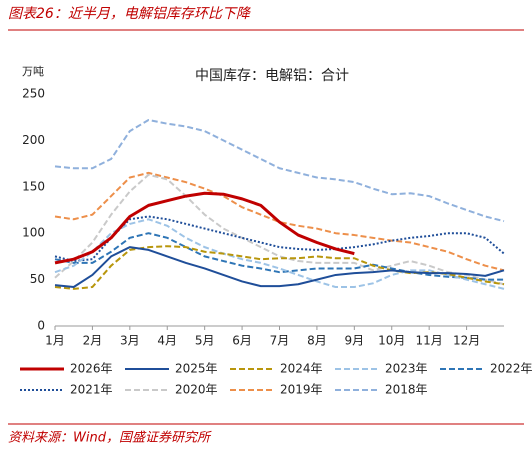 This screenshot has height=451, width=532. What do you see at coordinates (272, 76) in the screenshot?
I see `chart-title: 中国库存：电解铝：合计` at bounding box center [272, 76].